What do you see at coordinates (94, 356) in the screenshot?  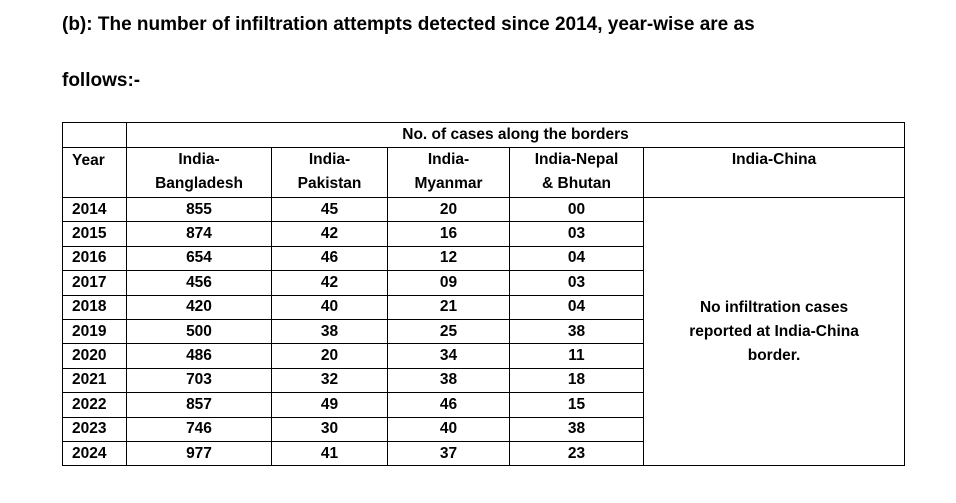 I see `cell-year: 2020` at bounding box center [94, 356].